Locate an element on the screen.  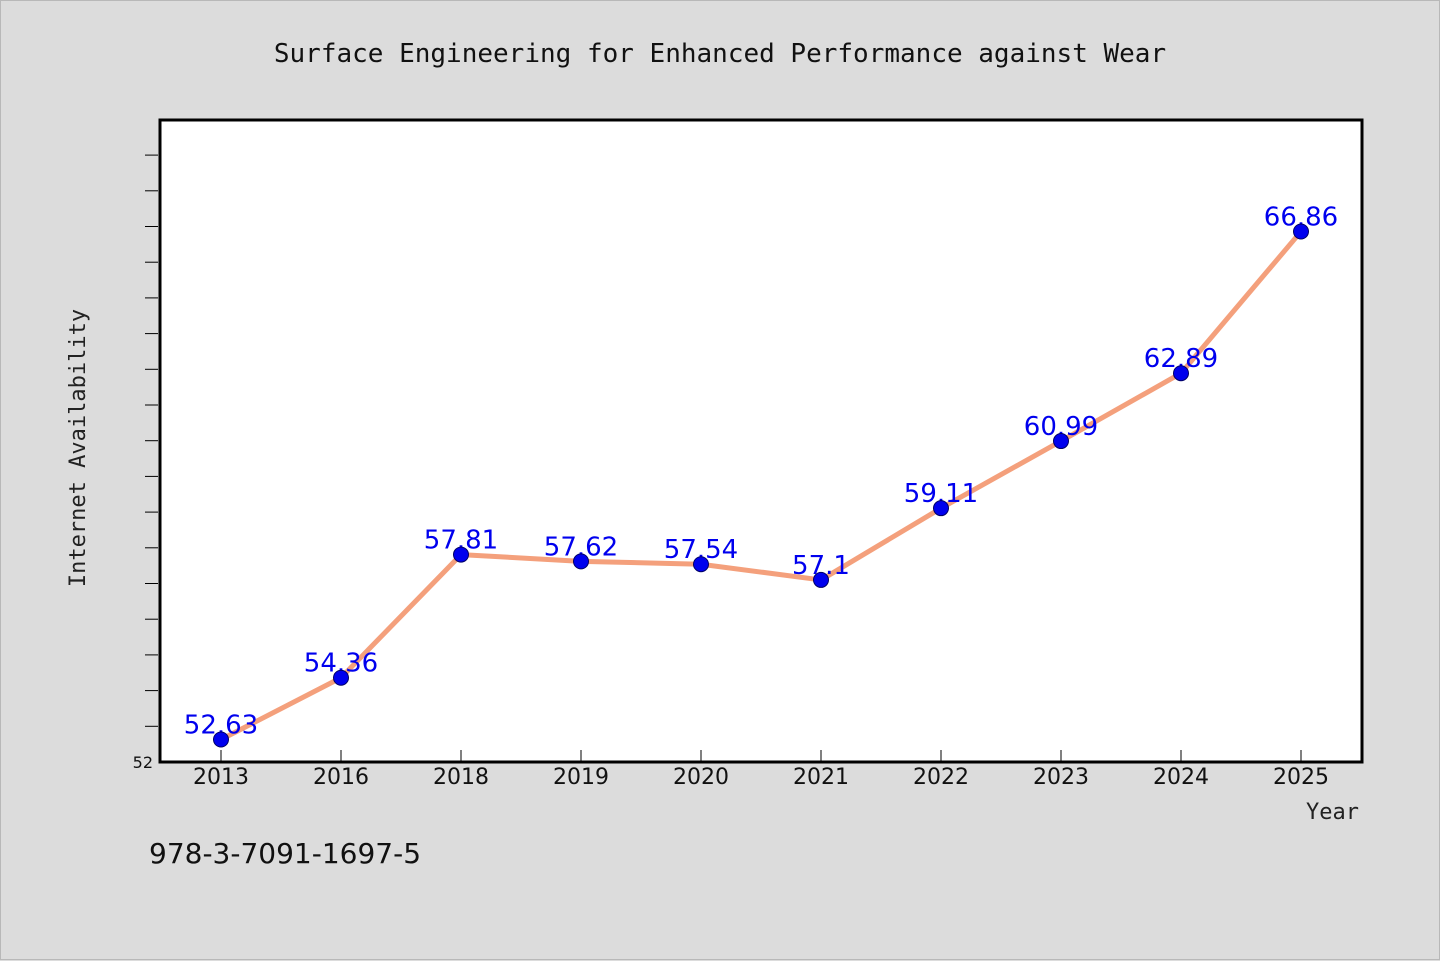
x-tick-label: 2018 is located at coordinates (461, 777).